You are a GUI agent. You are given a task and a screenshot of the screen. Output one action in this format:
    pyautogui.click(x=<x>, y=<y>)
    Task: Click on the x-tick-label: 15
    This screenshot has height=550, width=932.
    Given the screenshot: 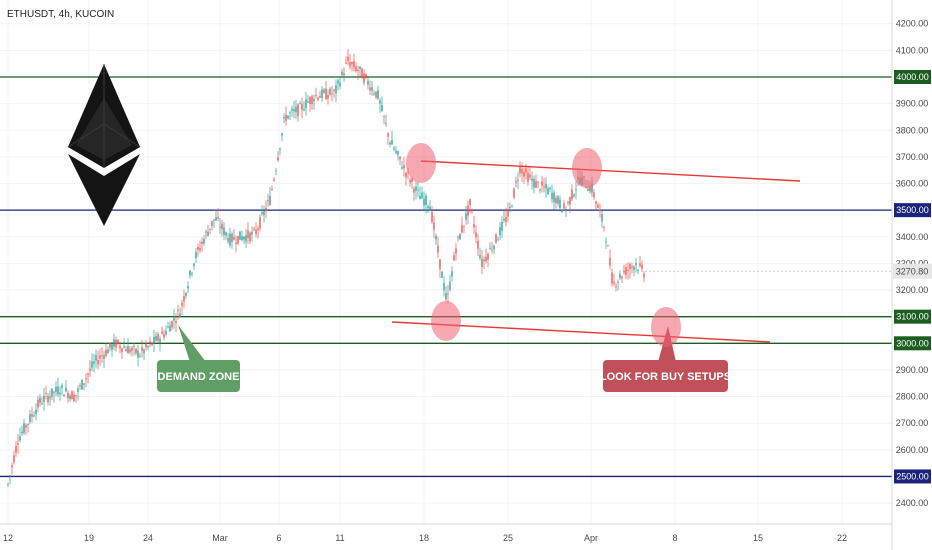 What is the action you would take?
    pyautogui.click(x=758, y=538)
    